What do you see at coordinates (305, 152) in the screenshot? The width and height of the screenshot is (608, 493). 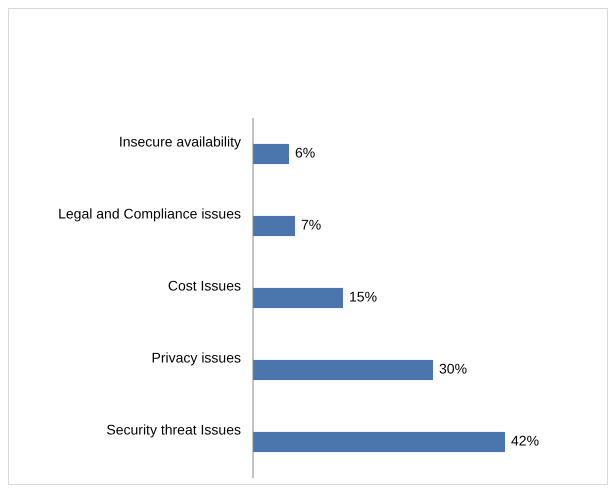 I see `data-label: 6%` at bounding box center [305, 152].